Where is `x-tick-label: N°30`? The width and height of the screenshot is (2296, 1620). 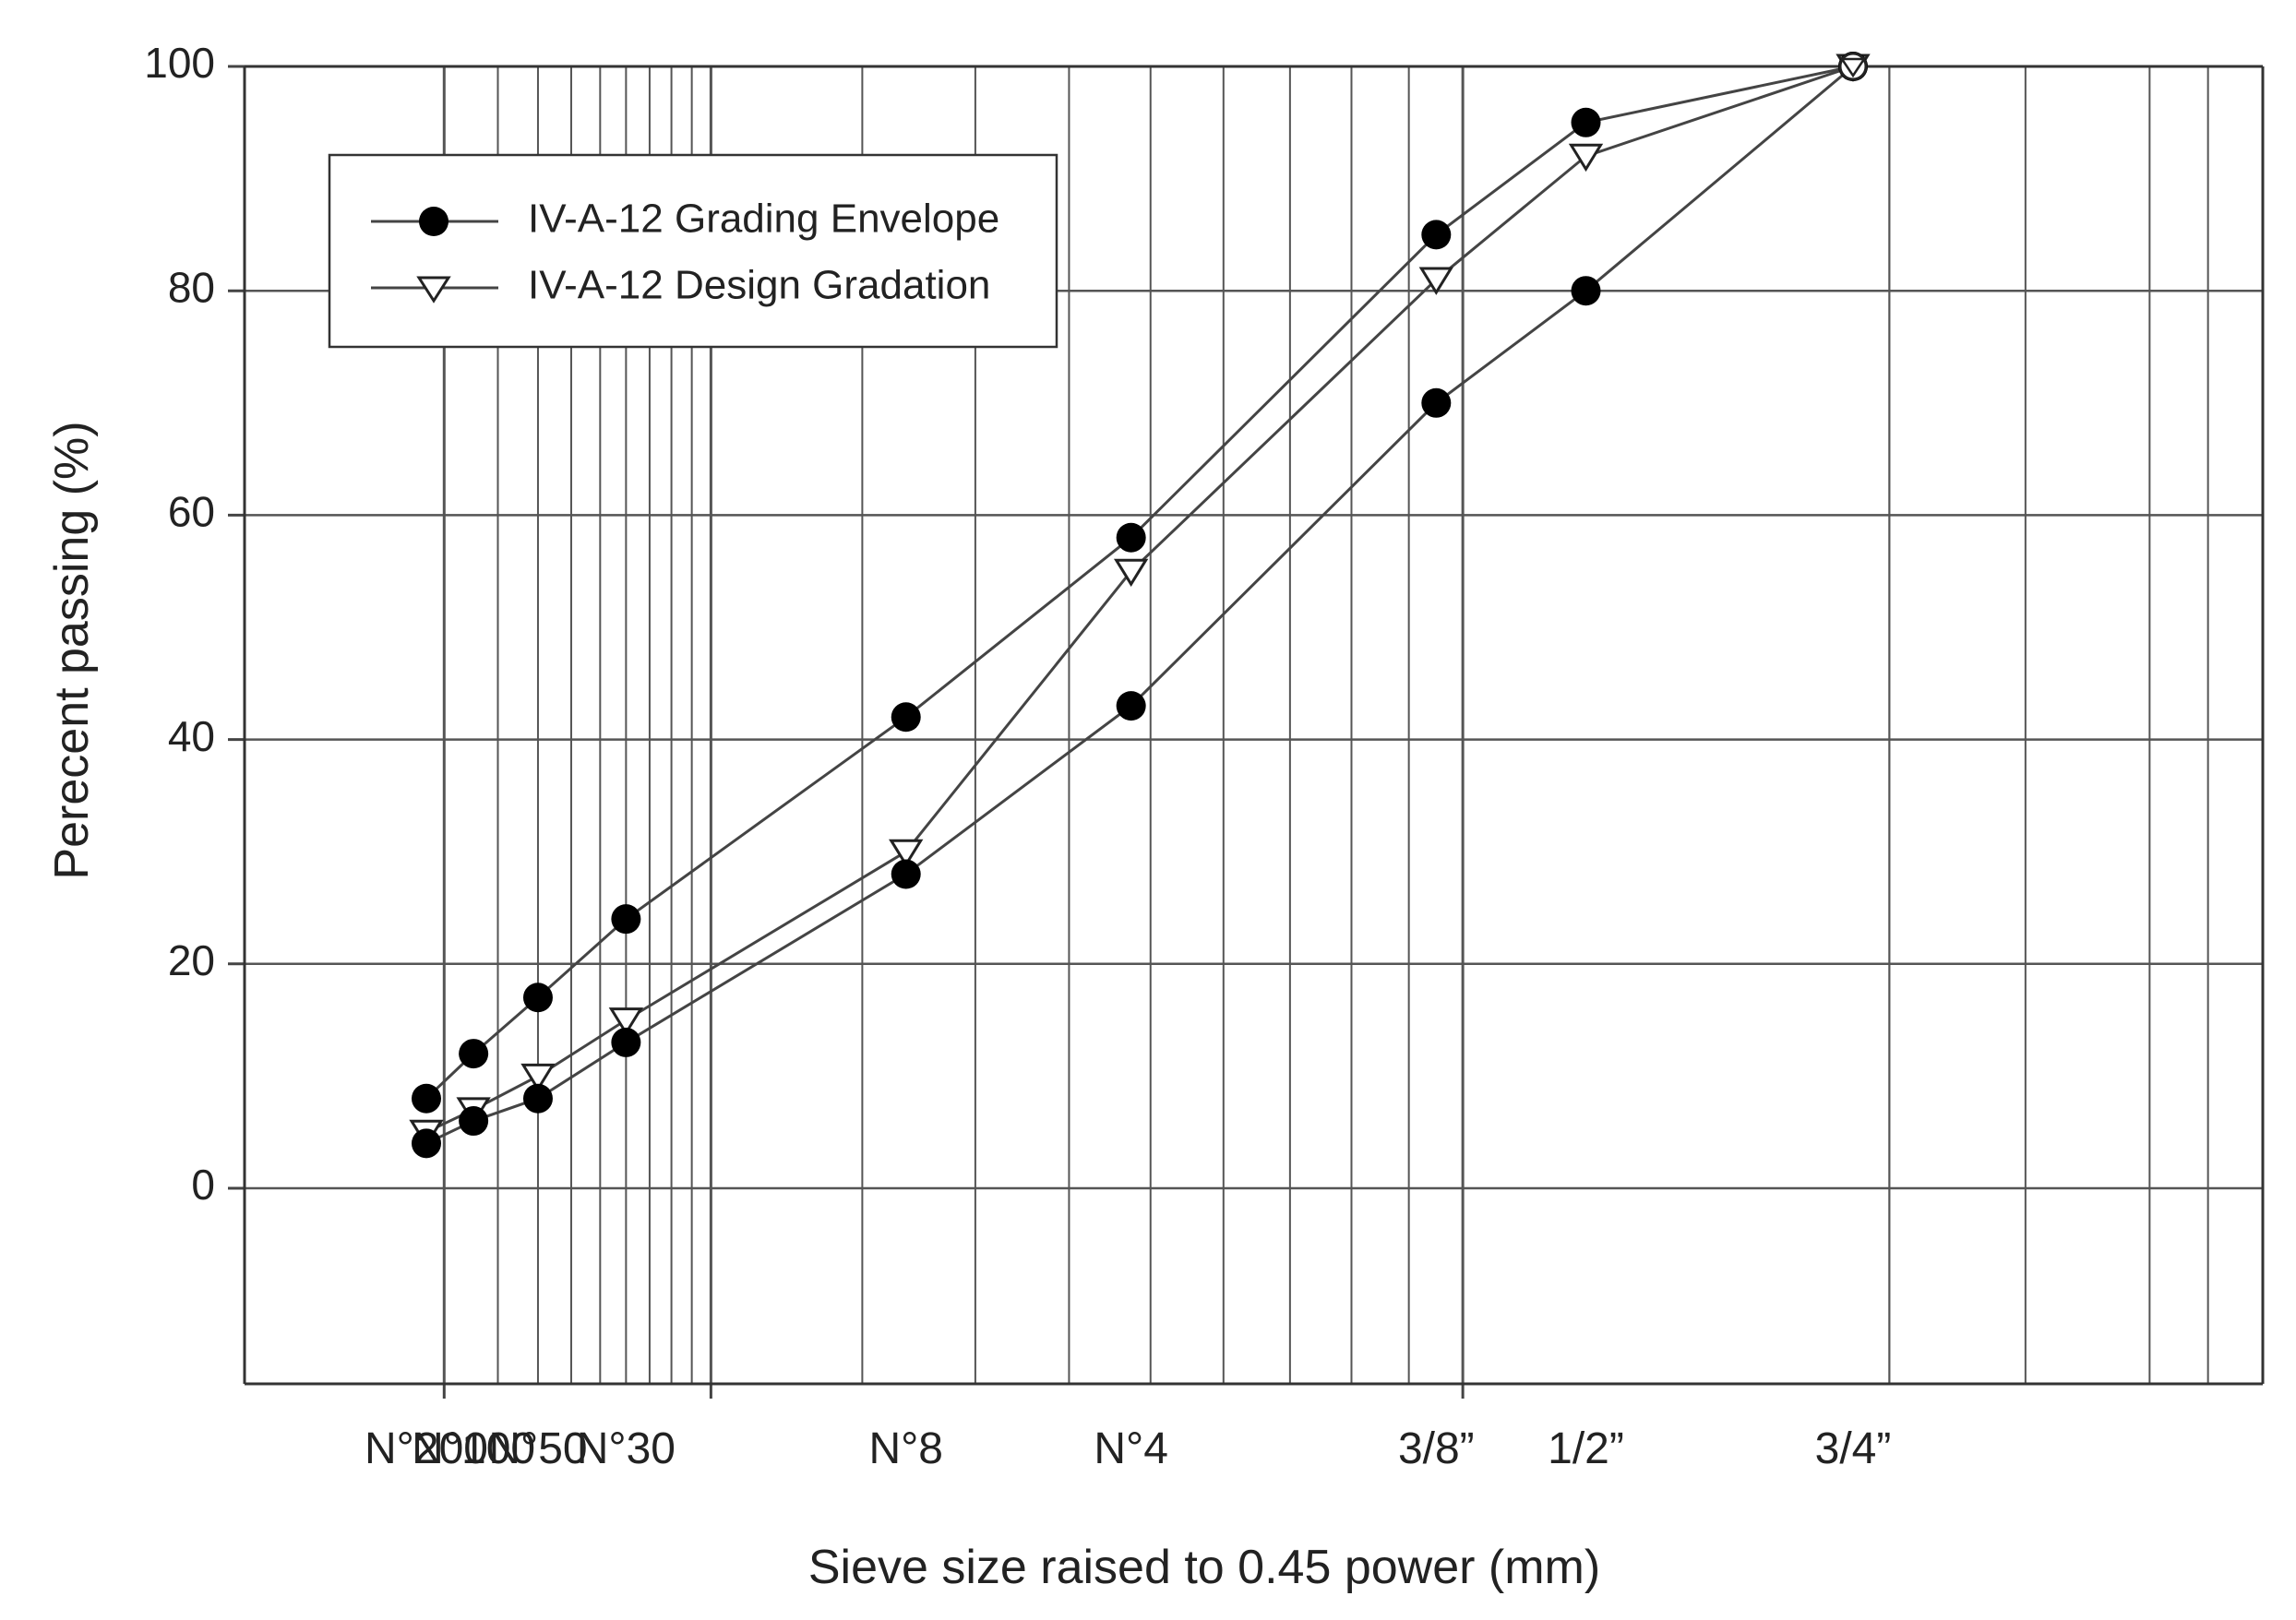 x-tick-label: N°30 is located at coordinates (626, 1448).